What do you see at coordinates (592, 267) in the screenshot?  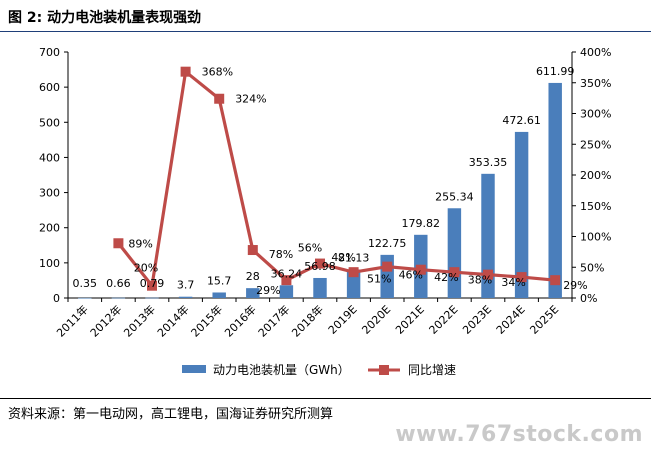 I see `right-tick-label: 50%` at bounding box center [592, 267].